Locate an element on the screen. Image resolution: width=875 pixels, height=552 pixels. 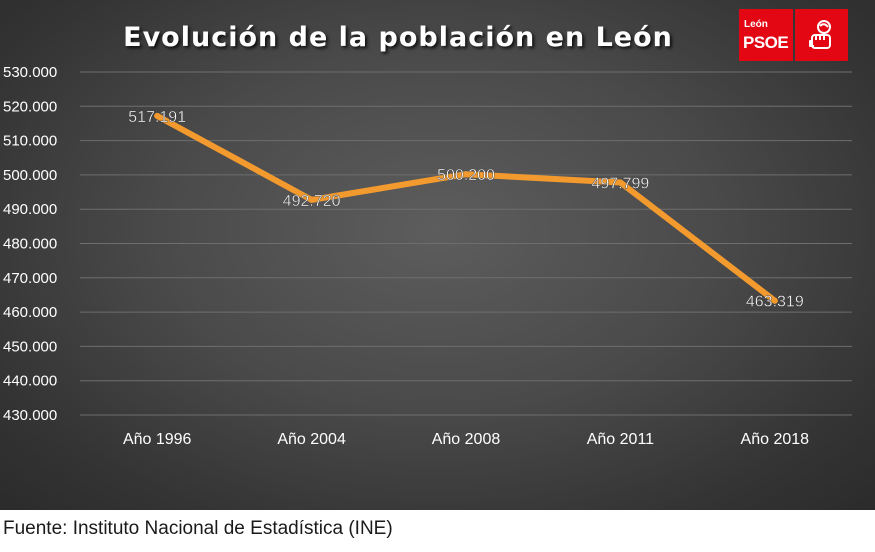
y-tick-label: 460.000 is located at coordinates (30, 312).